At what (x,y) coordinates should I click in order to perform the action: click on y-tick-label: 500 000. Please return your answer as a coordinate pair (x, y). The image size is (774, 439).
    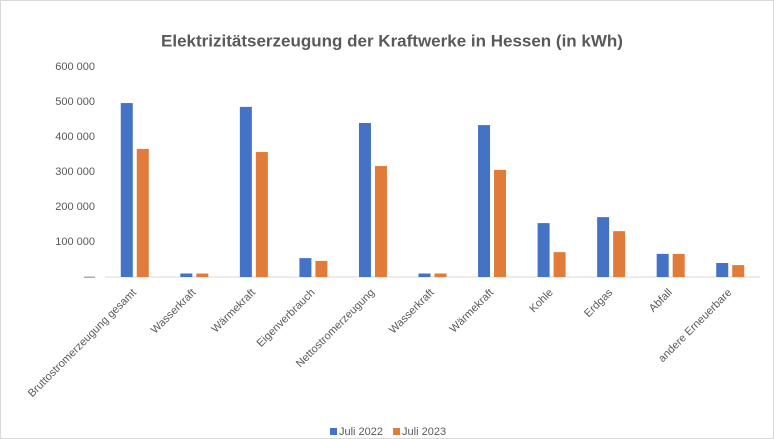
    Looking at the image, I should click on (75, 102).